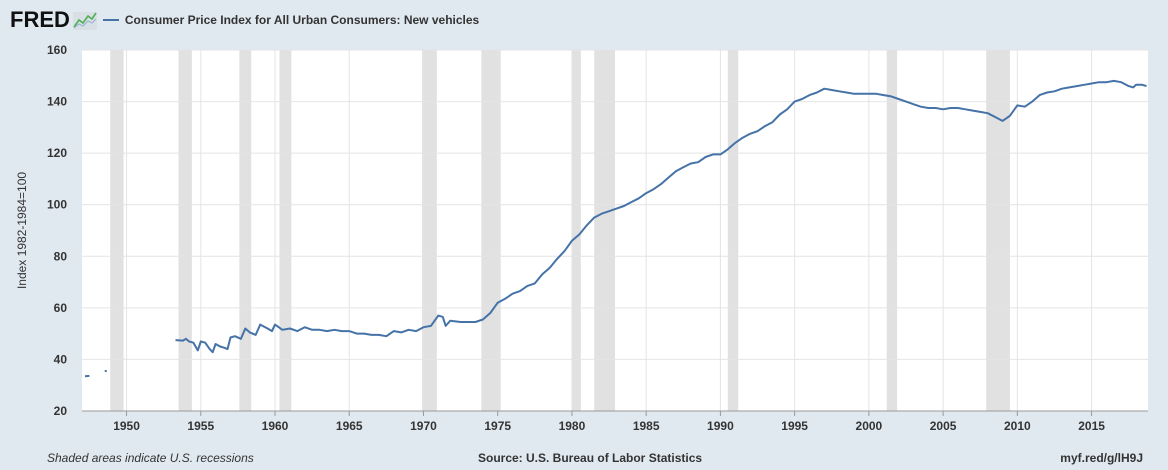 The width and height of the screenshot is (1168, 470). Describe the element at coordinates (22, 230) in the screenshot. I see `y-axis-title: Index 1982-1984=100` at that location.